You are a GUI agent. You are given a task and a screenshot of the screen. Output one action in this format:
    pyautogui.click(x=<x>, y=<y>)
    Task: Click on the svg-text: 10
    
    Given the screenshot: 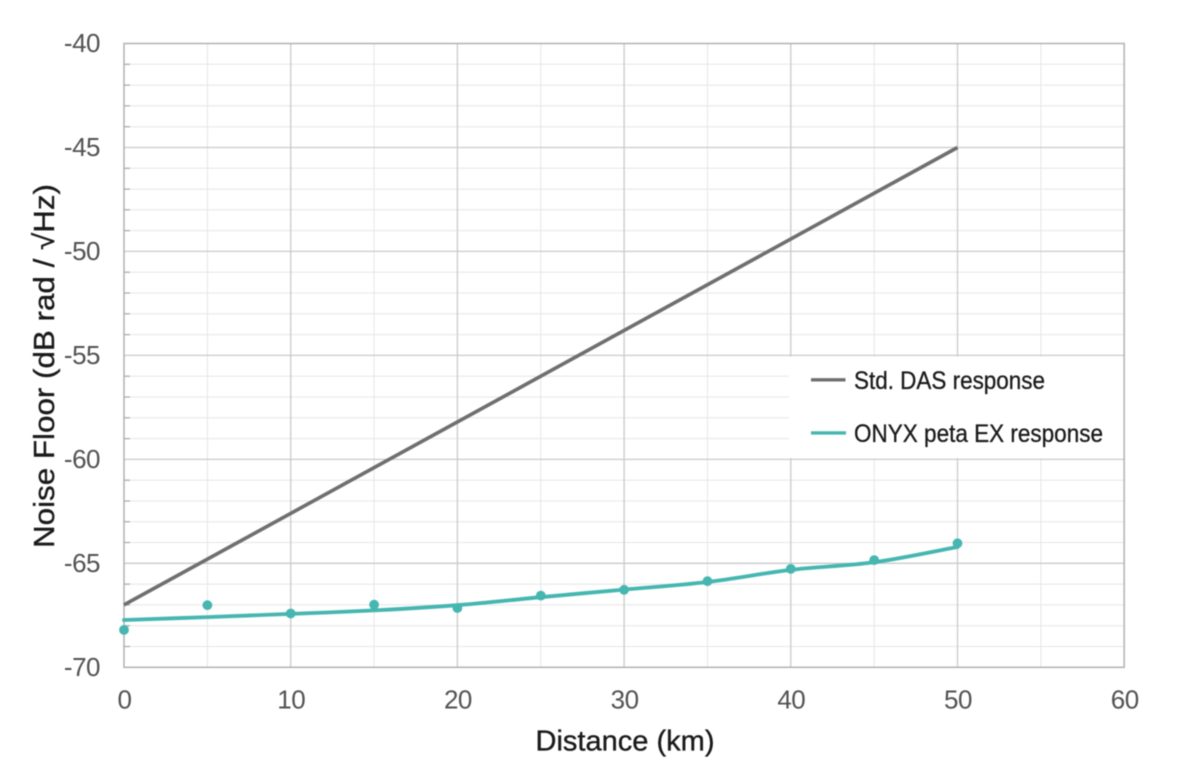 What is the action you would take?
    pyautogui.click(x=291, y=700)
    